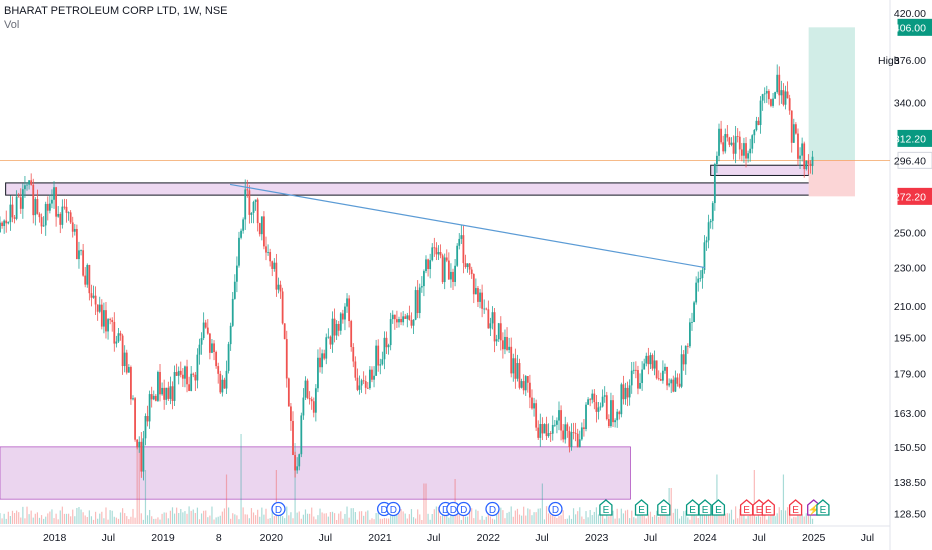  I want to click on dividend-marker-label: D, so click(384, 510).